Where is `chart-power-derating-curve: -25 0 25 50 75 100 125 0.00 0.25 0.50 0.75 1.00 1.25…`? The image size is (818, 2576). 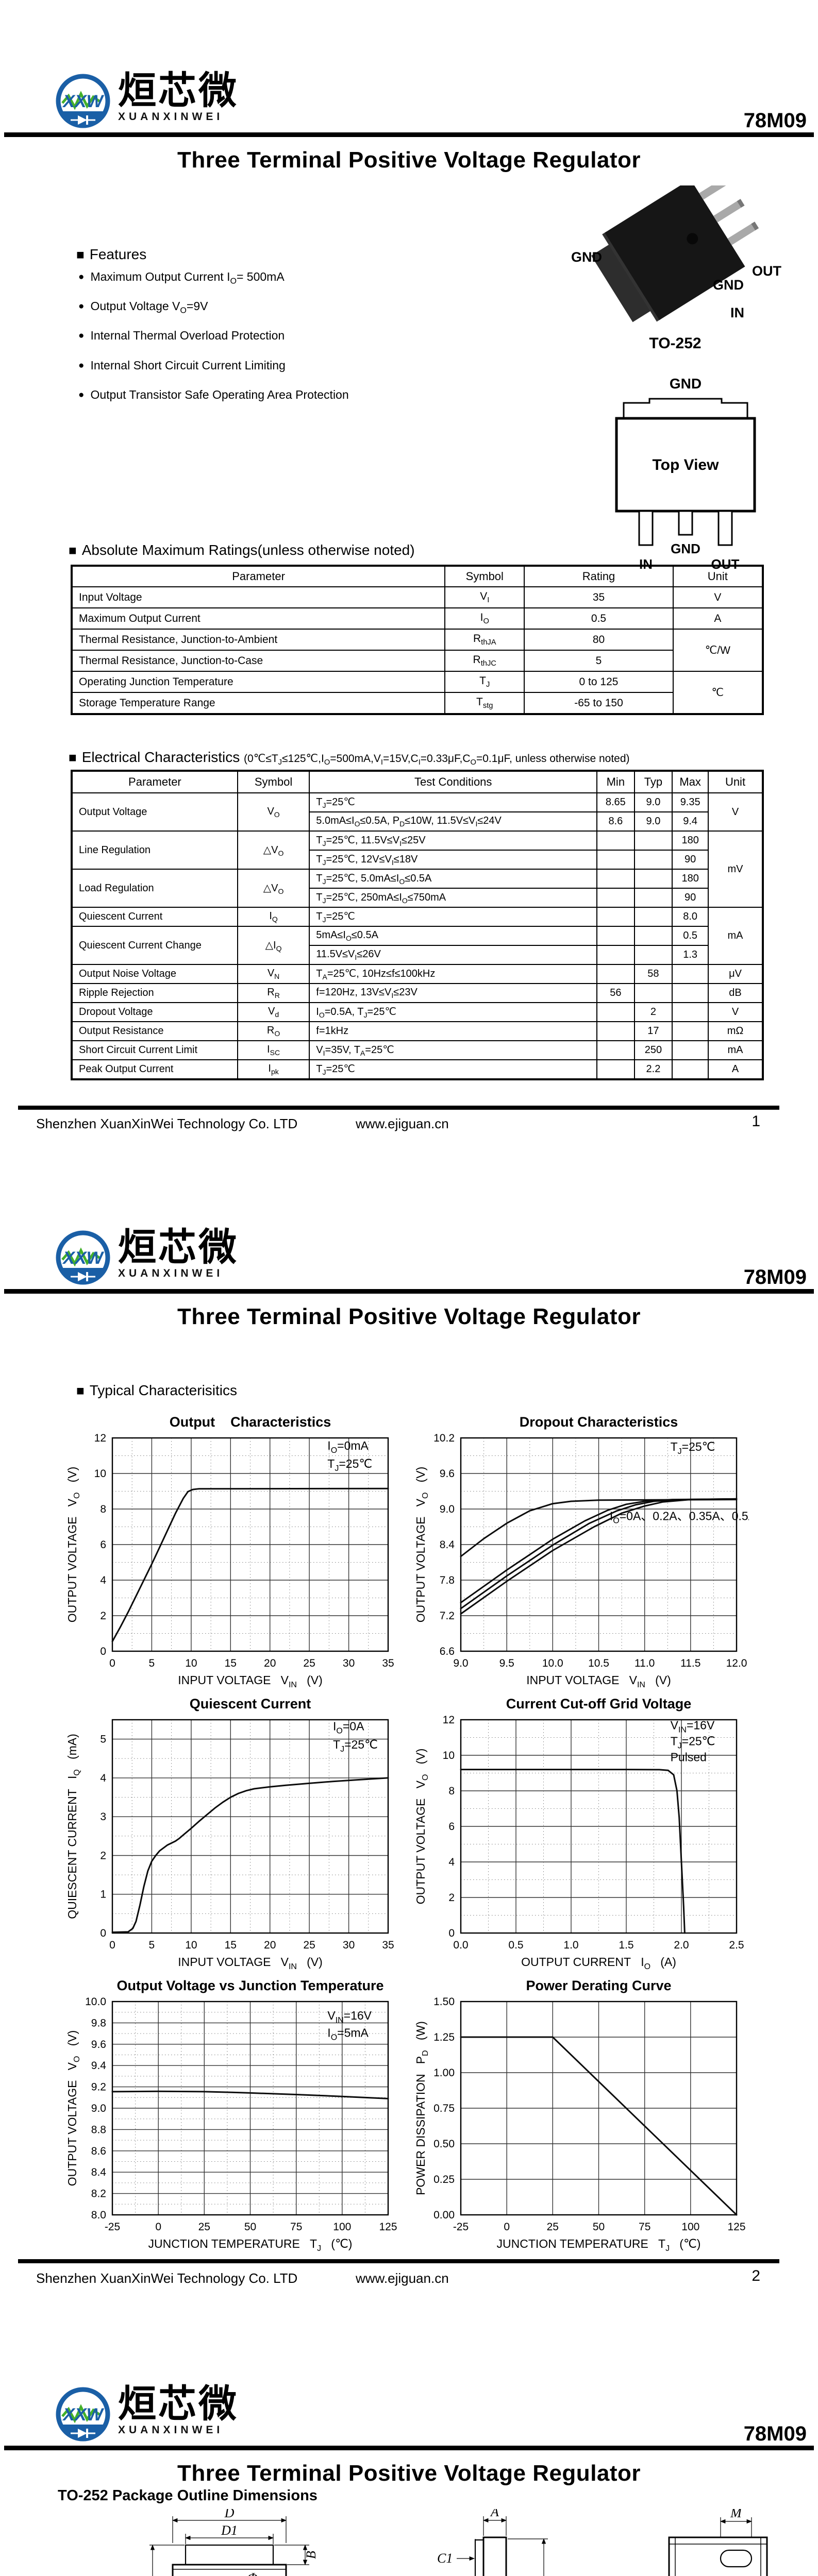 chart-power-derating-curve: -25 0 25 50 75 100 125 0.00 0.25 0.50 0.75 1.00 1.25… is located at coordinates (580, 2116).